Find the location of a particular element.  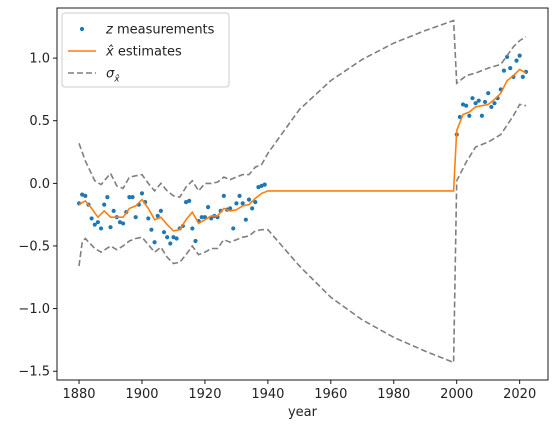

legend-label: z measurements is located at coordinates (160, 30).